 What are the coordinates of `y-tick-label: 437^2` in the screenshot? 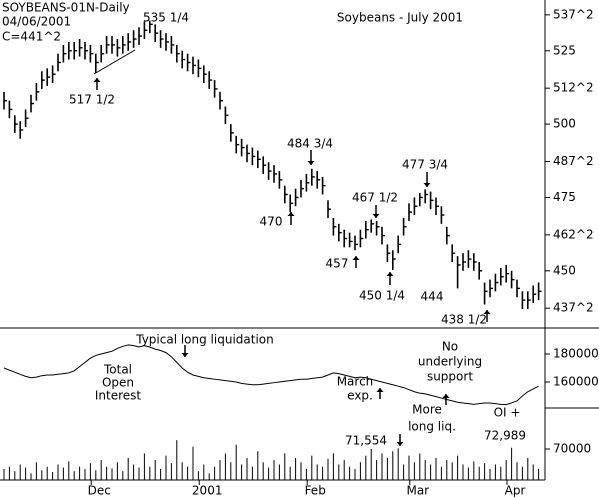 It's located at (573, 308).